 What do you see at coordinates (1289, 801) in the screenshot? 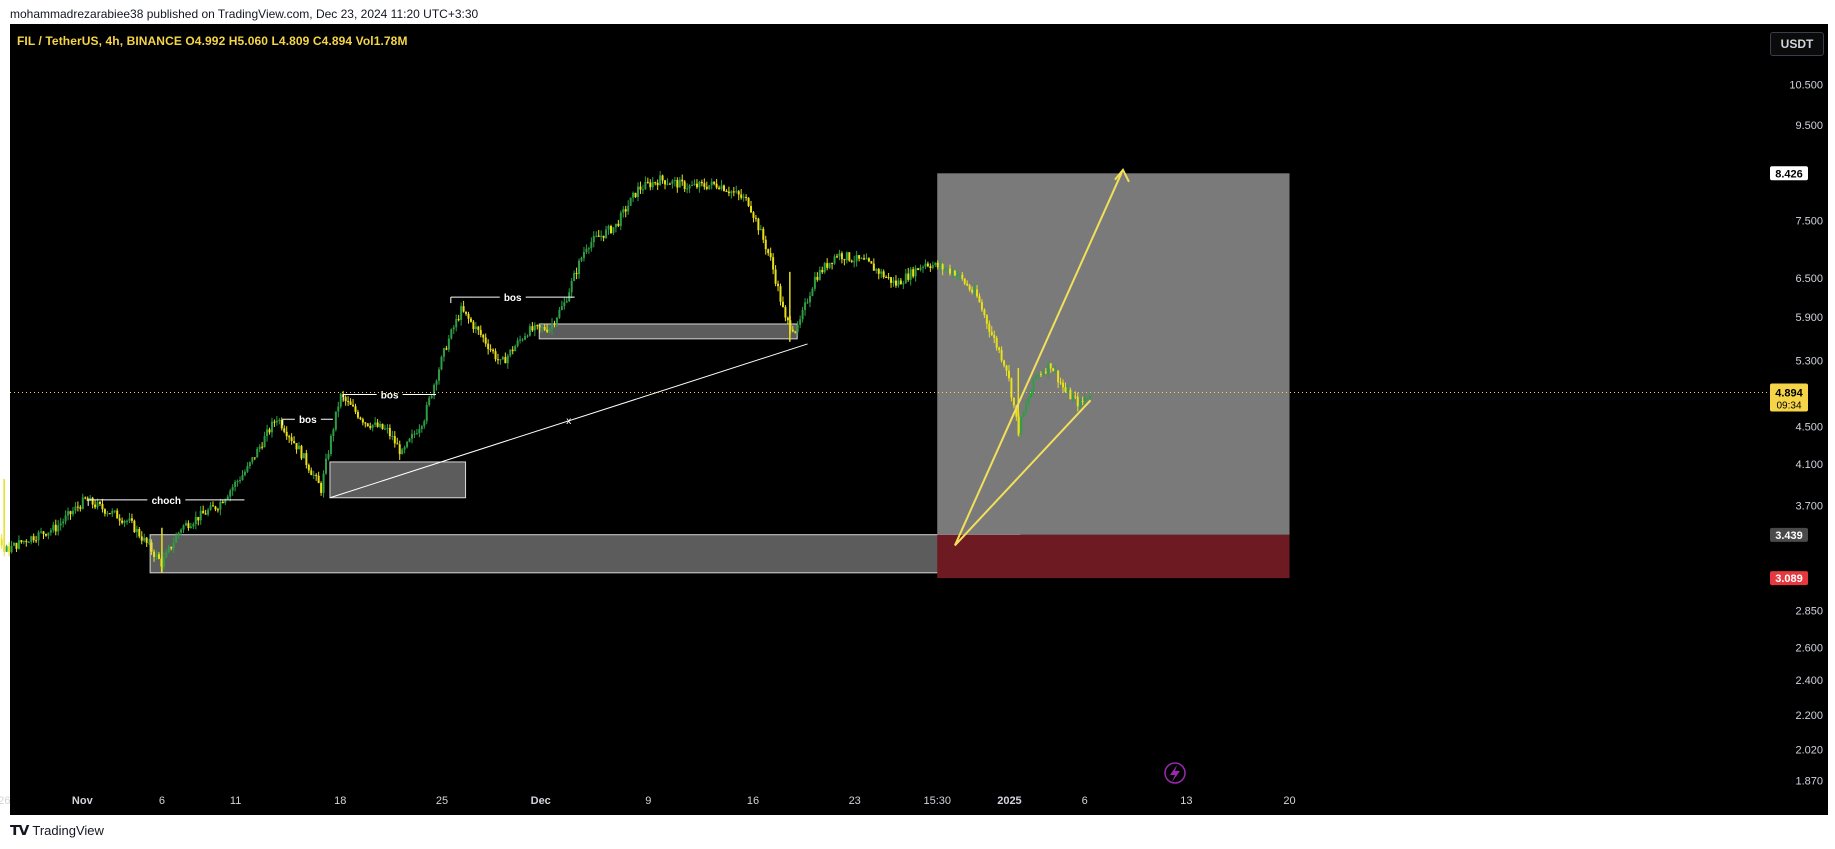
I see `time-tick-label: 20` at bounding box center [1289, 801].